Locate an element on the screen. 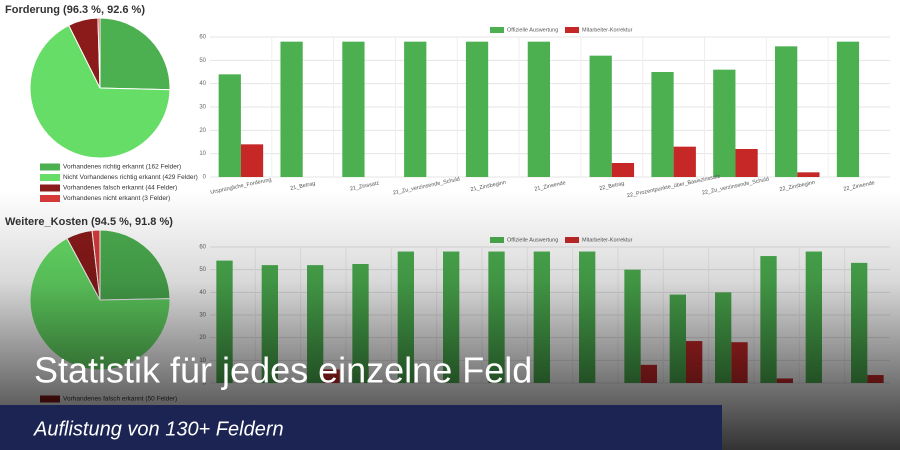  headline: Statistik für jedes einzelne Feld is located at coordinates (283, 370).